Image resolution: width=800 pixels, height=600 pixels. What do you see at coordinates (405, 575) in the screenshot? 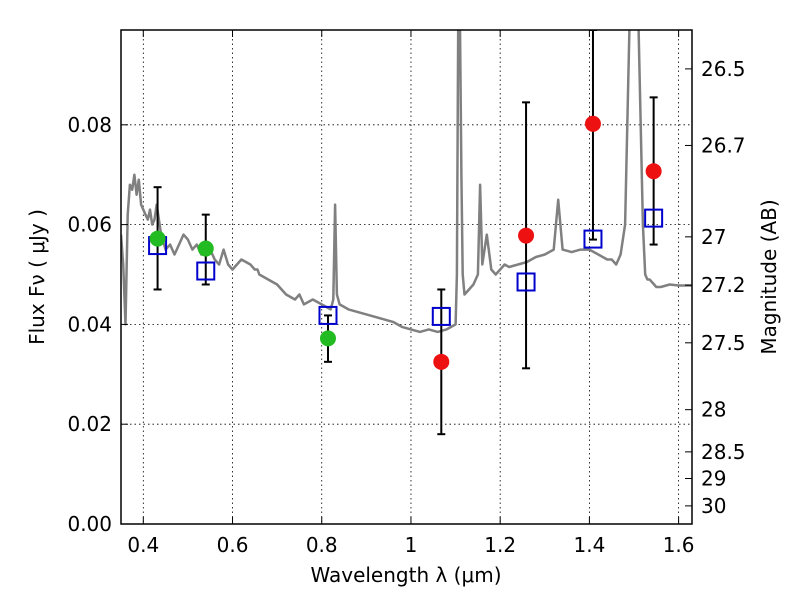
I see `x-axis-label: Wavelength λ (μm)` at bounding box center [405, 575].